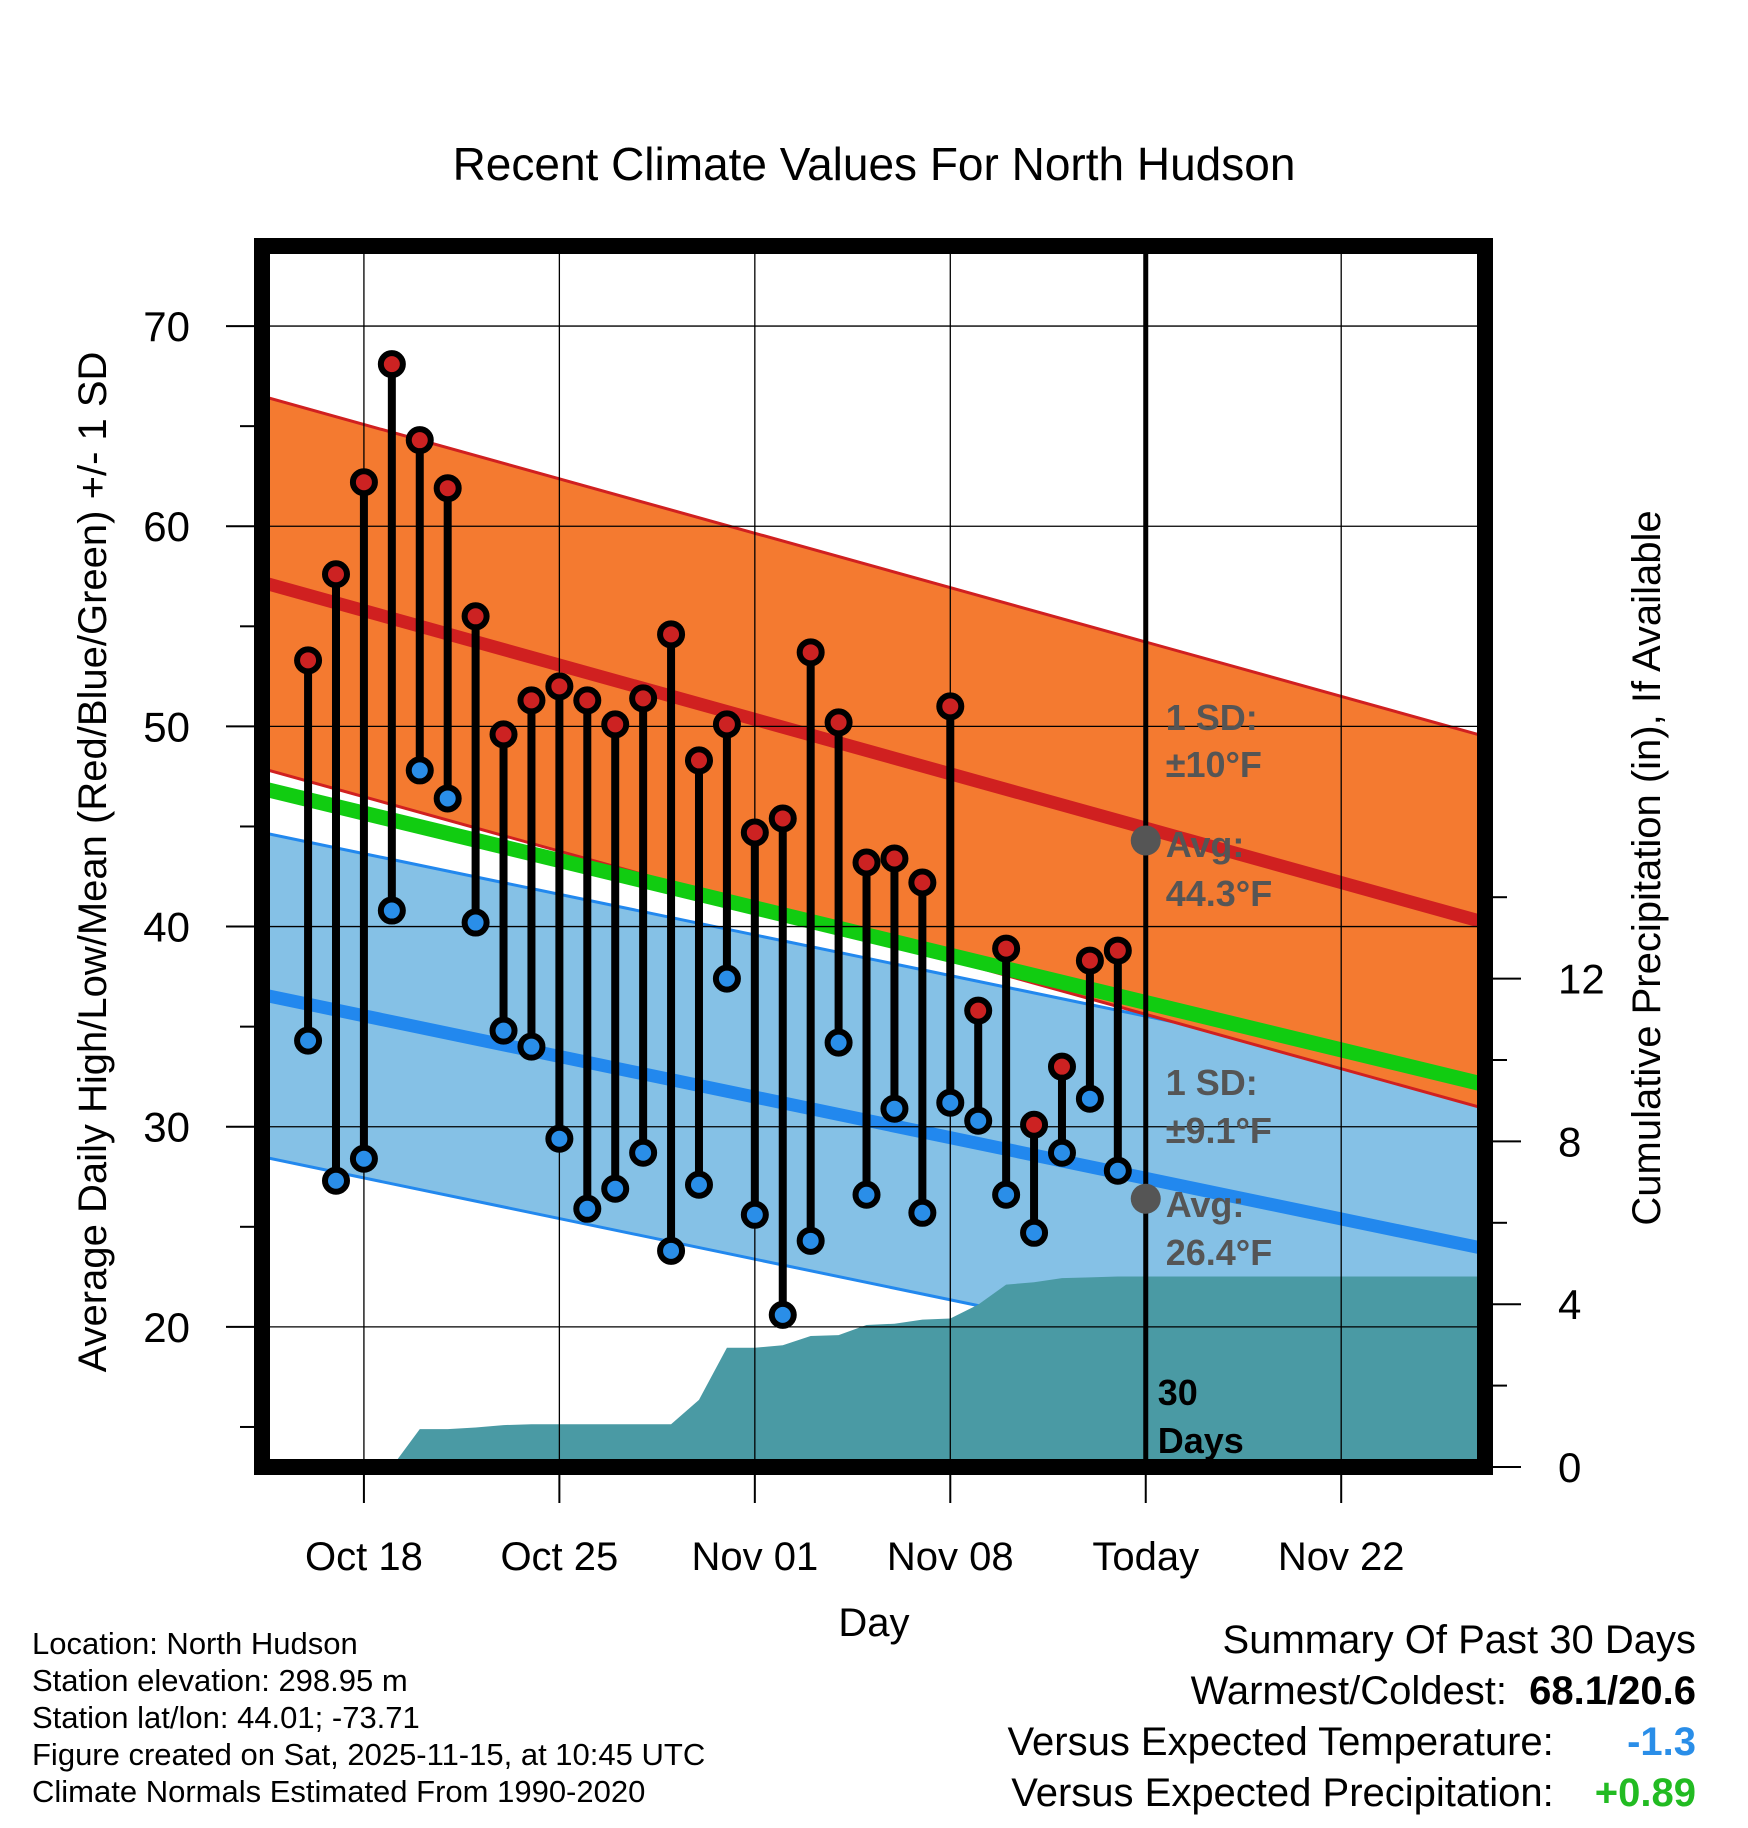  I want to click on high-mean-line, so click(873, 752).